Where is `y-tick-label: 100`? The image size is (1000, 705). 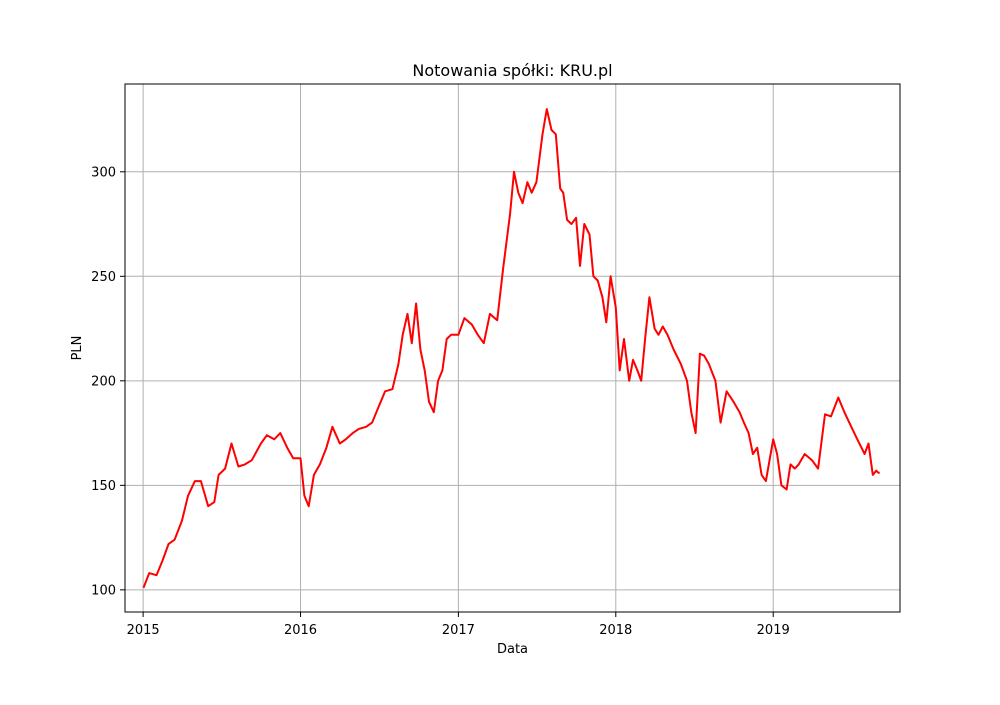
y-tick-label: 100 is located at coordinates (103, 590).